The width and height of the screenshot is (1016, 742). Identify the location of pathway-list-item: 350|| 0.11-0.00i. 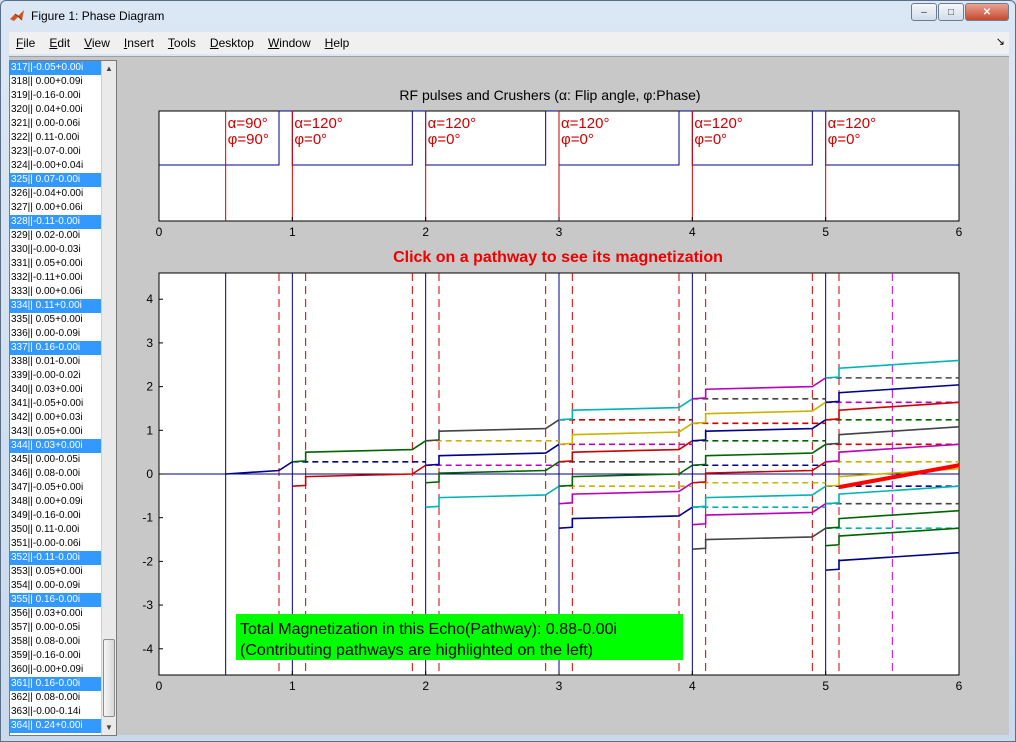
(45, 529).